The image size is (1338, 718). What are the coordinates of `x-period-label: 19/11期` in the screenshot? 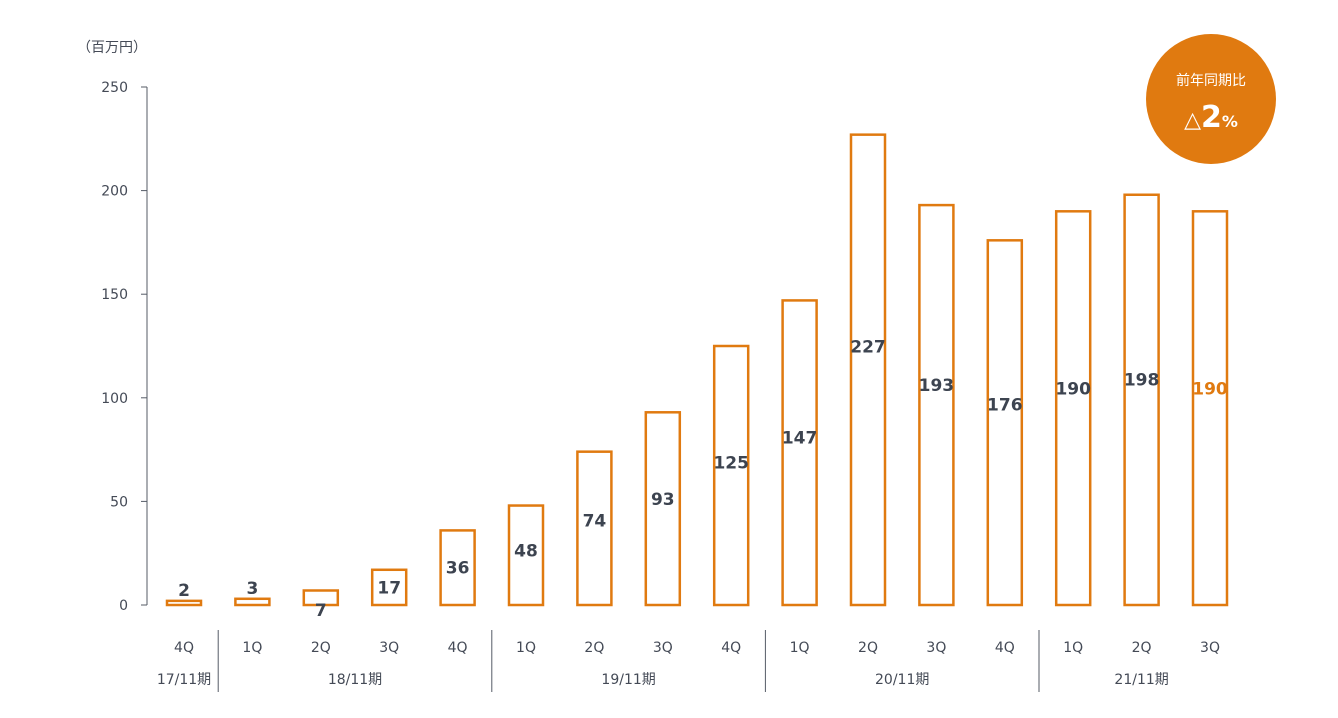 It's located at (628, 680).